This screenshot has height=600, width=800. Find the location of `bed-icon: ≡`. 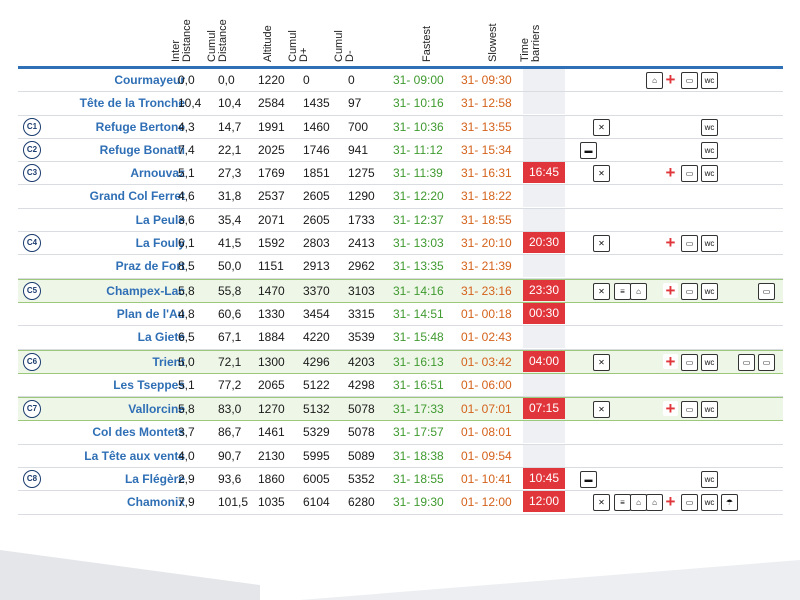

bed-icon: ≡ is located at coordinates (622, 503).